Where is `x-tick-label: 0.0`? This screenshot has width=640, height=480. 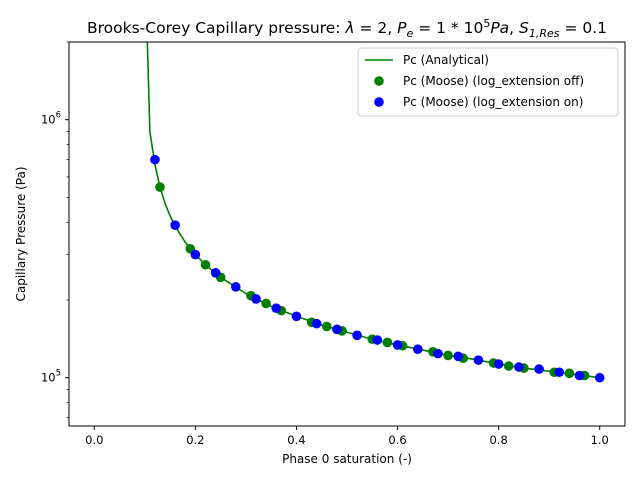 x-tick-label: 0.0 is located at coordinates (94, 440).